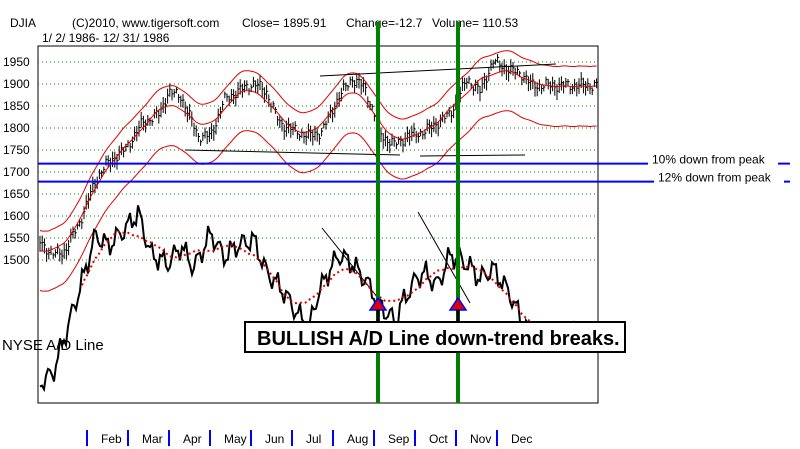 This screenshot has height=449, width=800. I want to click on y-tick-label: 1850, so click(16, 106).